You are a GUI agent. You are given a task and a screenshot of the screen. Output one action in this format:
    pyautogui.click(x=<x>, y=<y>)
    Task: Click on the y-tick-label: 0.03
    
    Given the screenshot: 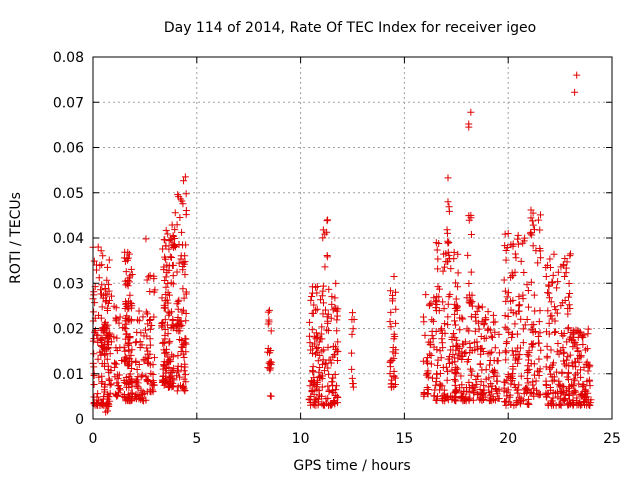 What is the action you would take?
    pyautogui.click(x=68, y=284)
    